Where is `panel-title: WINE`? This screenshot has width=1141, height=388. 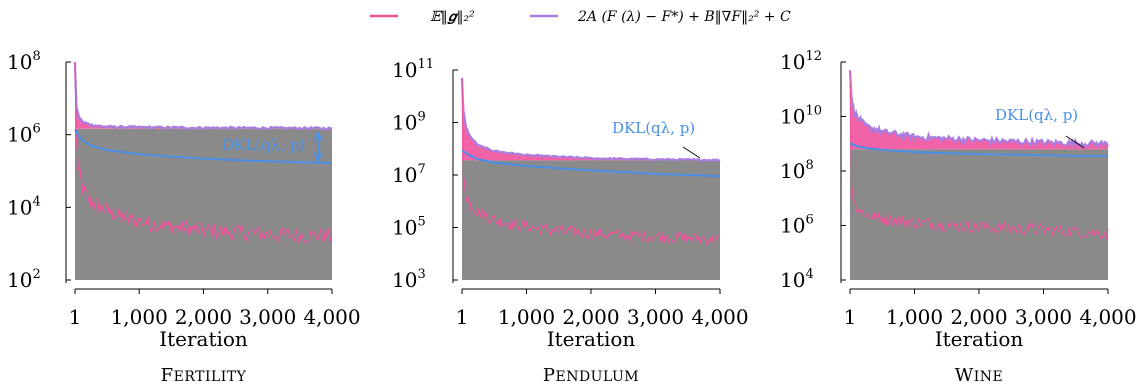
panel-title: WINE is located at coordinates (979, 375).